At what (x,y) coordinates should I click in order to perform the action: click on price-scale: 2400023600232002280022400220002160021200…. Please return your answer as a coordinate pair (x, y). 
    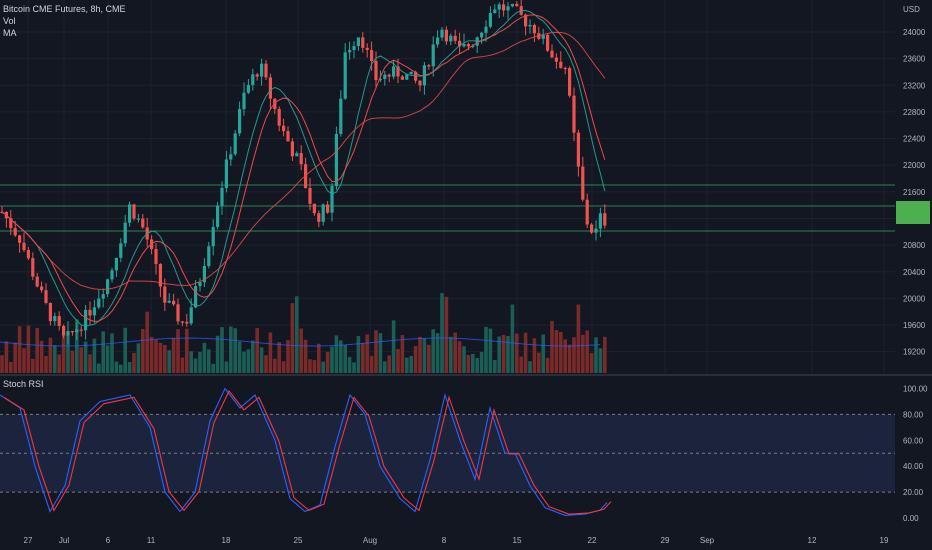
    Looking at the image, I should click on (914, 181).